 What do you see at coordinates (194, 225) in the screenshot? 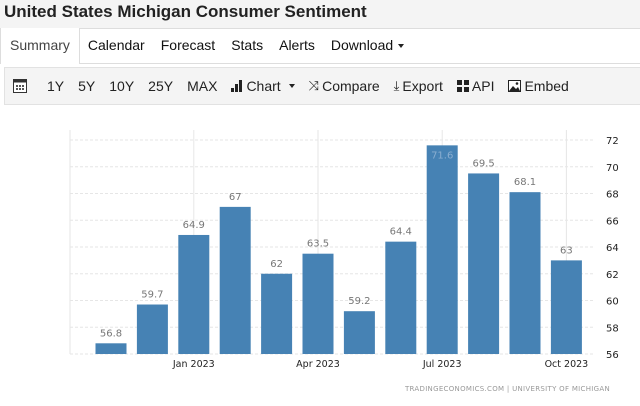
I see `data-label: 64.9` at bounding box center [194, 225].